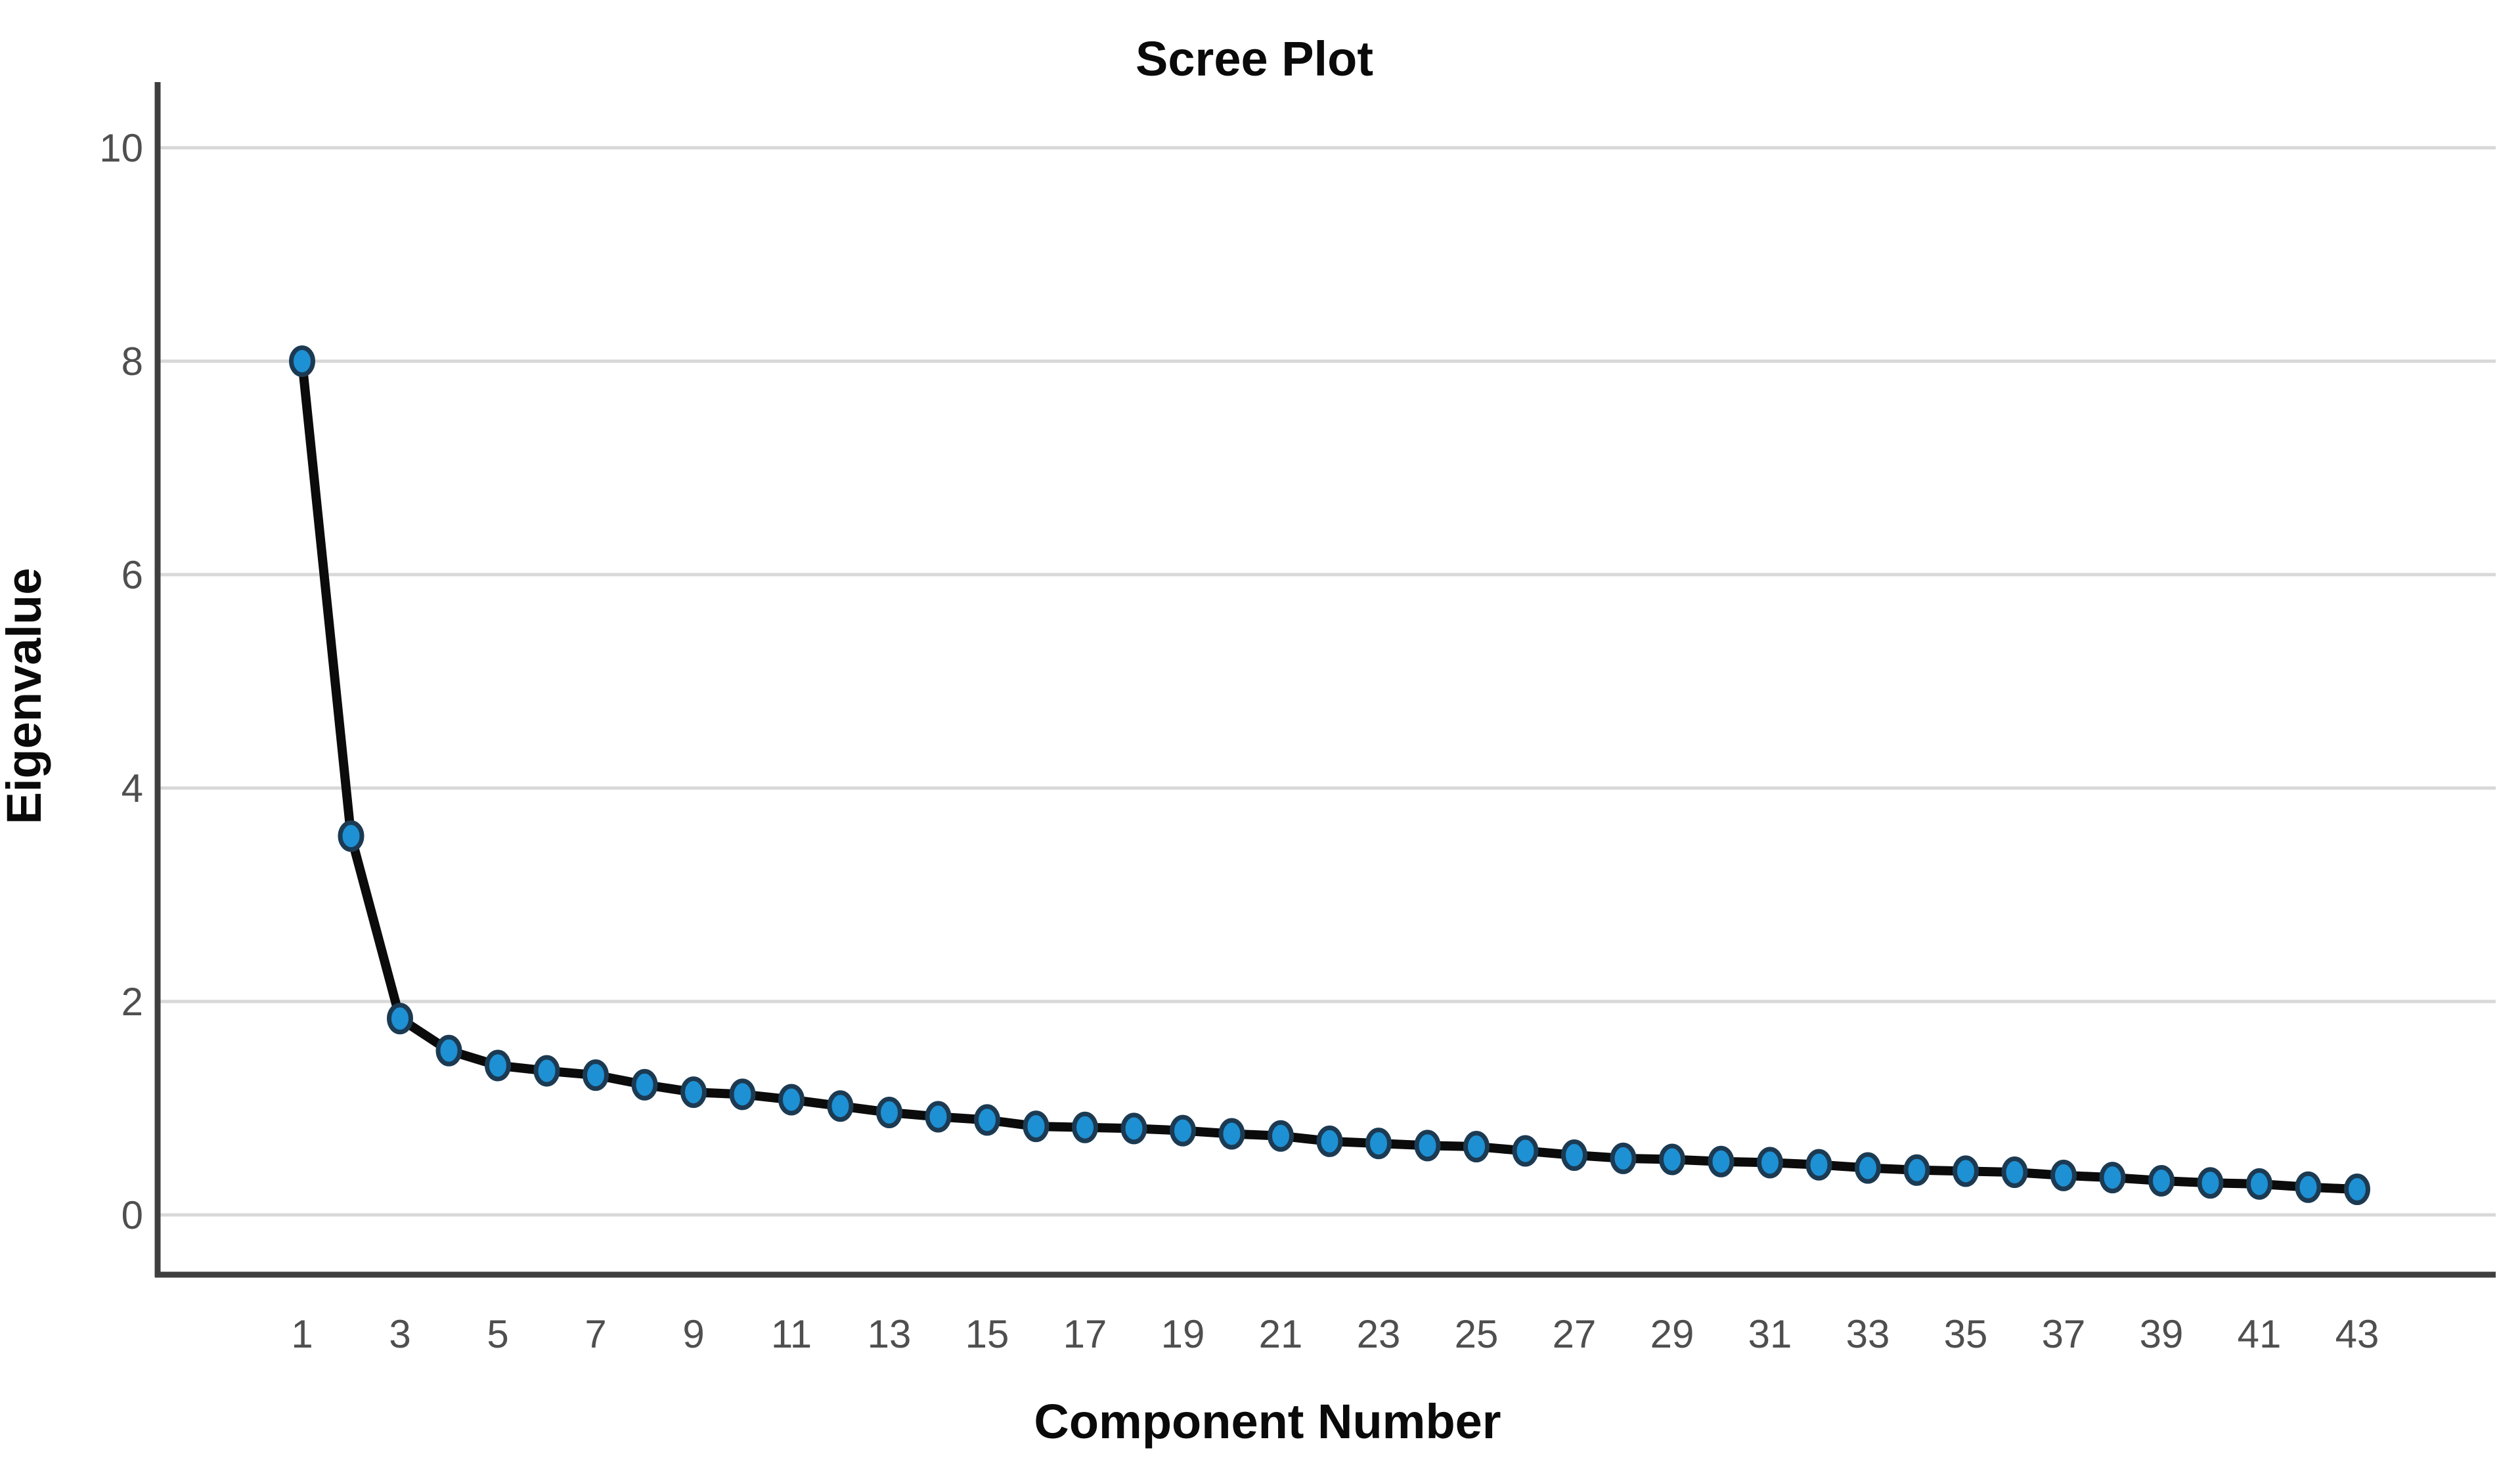 The height and width of the screenshot is (1473, 2520). I want to click on x-tick-label: 17, so click(1085, 1334).